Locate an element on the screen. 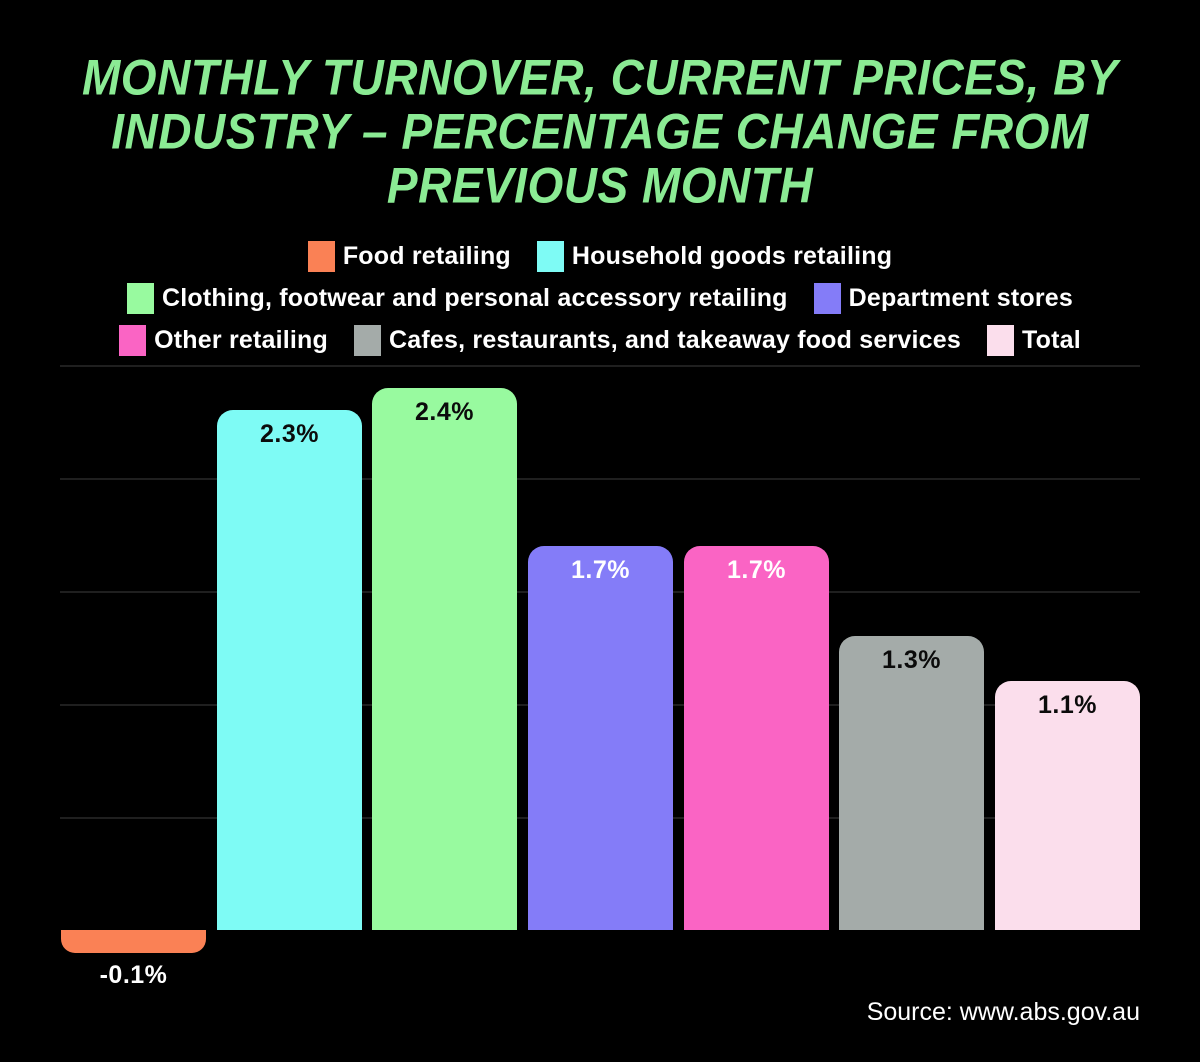  legend-row: Food retailing Household goods retailing is located at coordinates (600, 256).